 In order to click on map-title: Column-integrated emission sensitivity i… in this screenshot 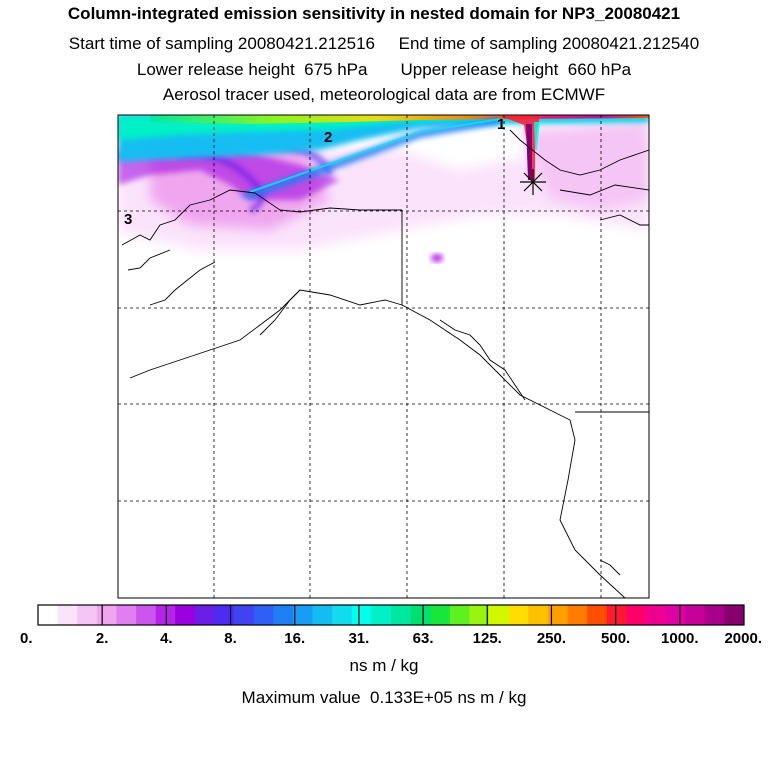, I will do `click(374, 13)`.